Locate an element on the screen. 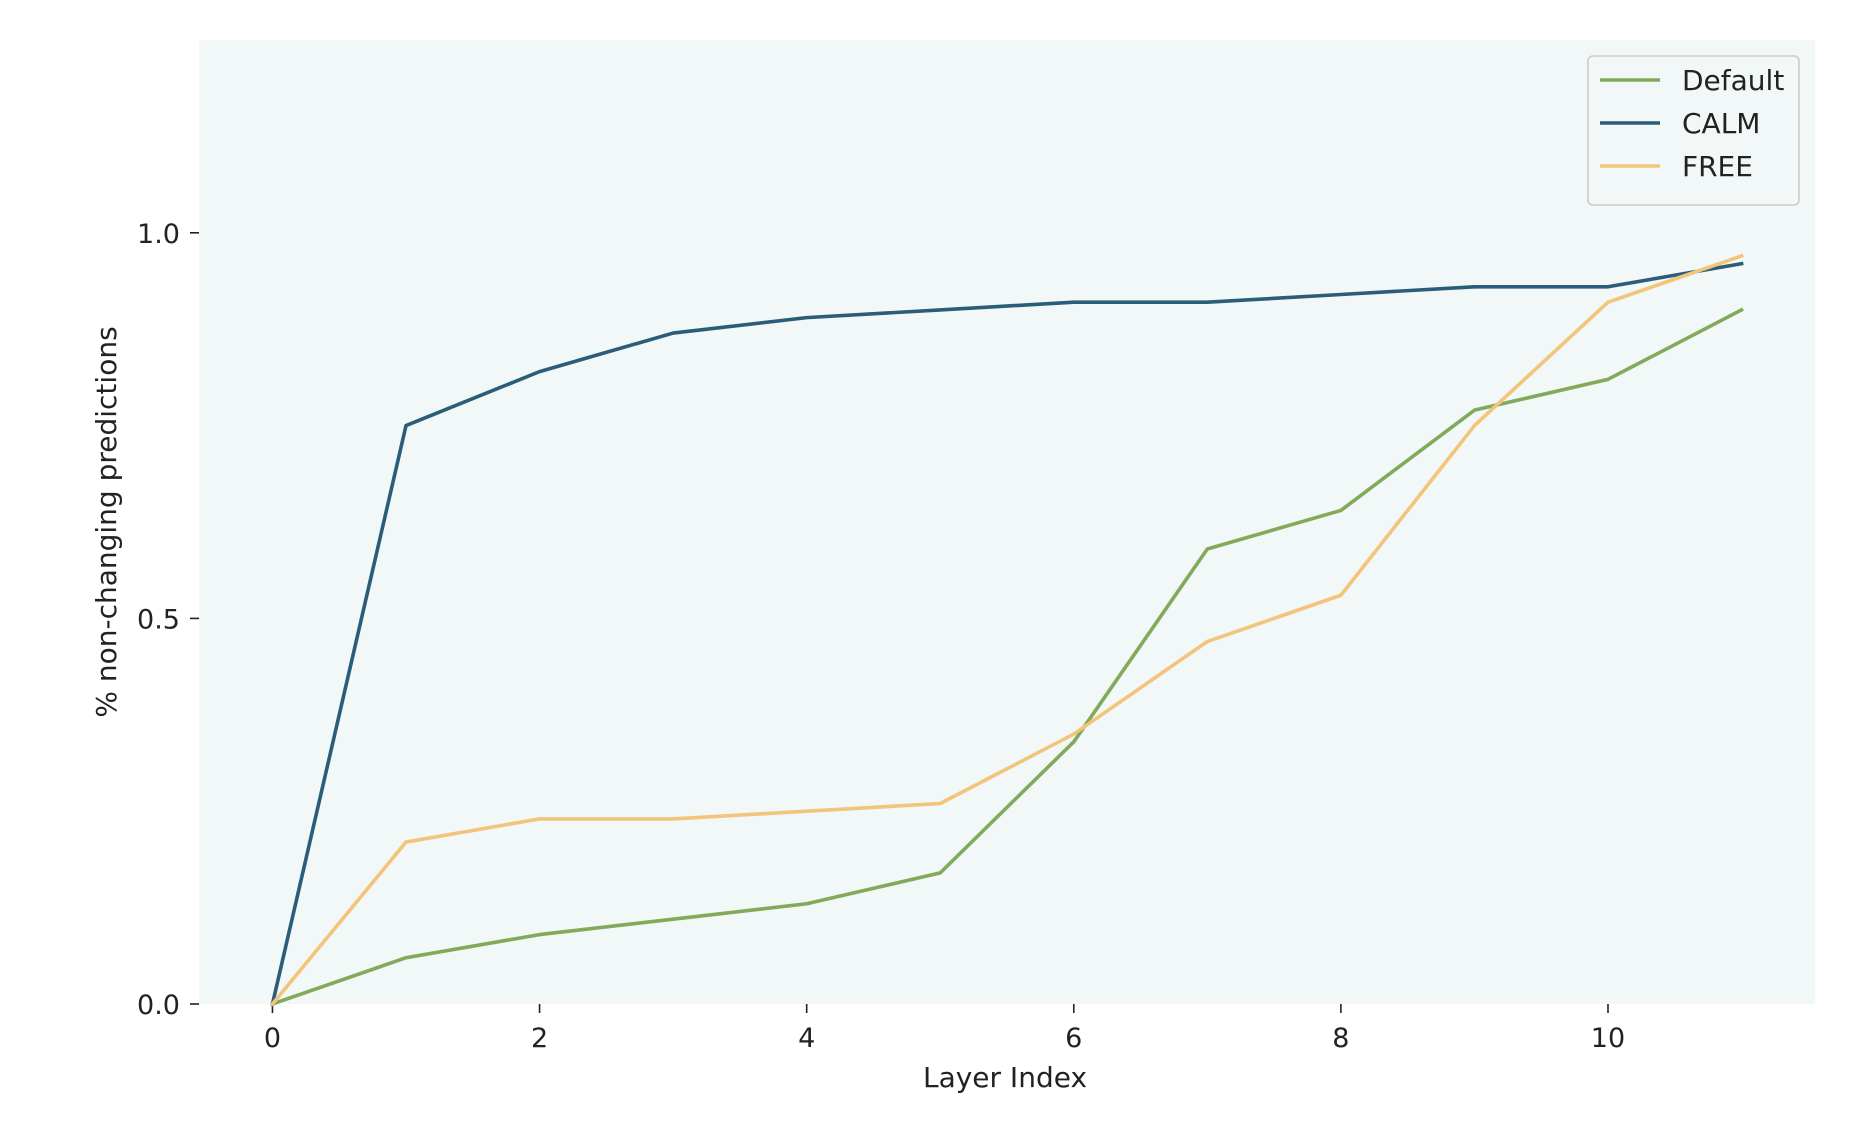 The image size is (1860, 1126). legend: Default CALM FREE is located at coordinates (1693, 130).